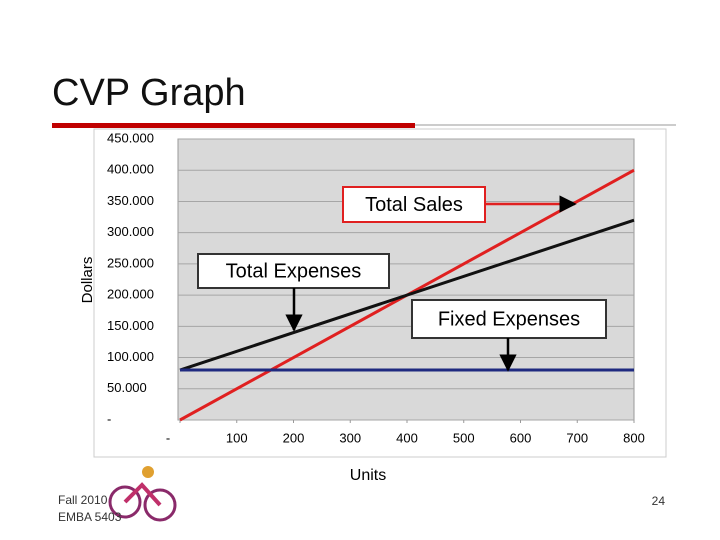 The image size is (720, 540). Describe the element at coordinates (90, 517) in the screenshot. I see `footer-course: EMBA 5403` at that location.